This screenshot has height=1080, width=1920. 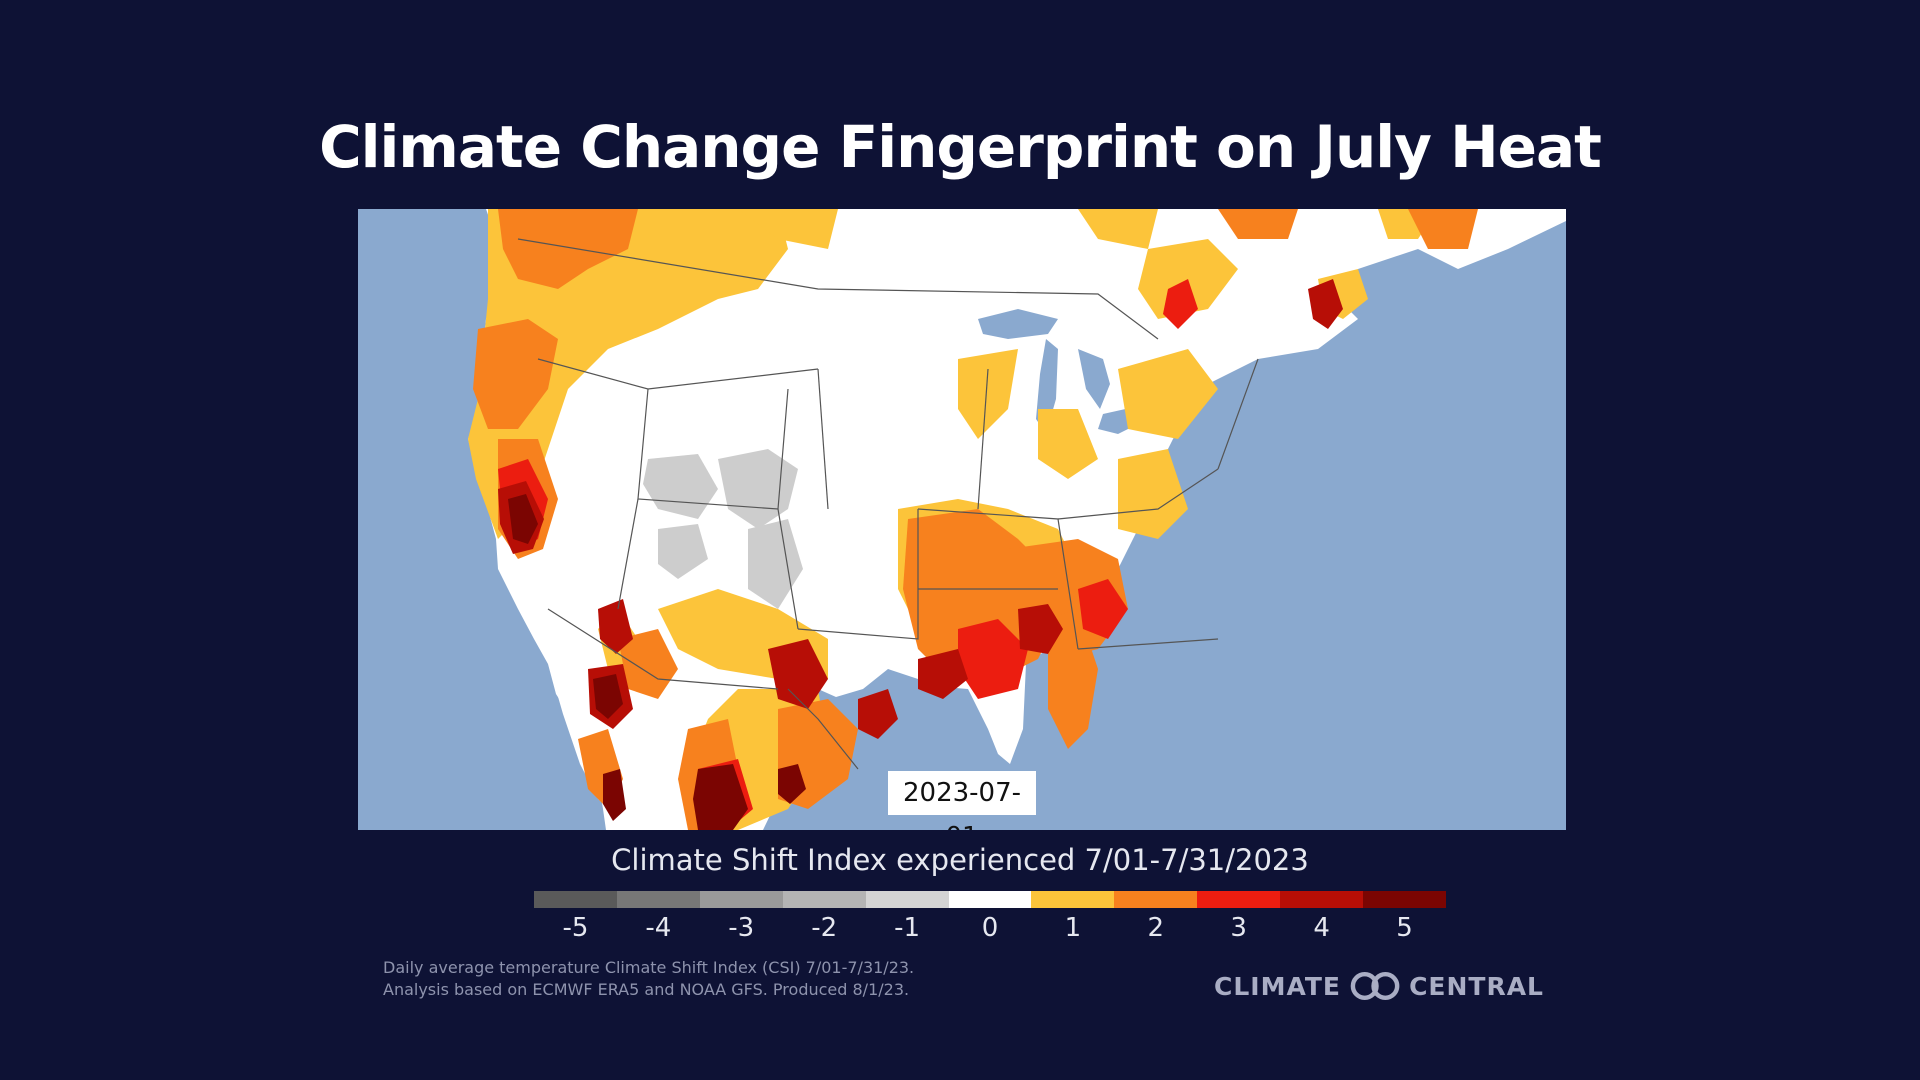 What do you see at coordinates (1321, 928) in the screenshot?
I see `legend-tick: 4` at bounding box center [1321, 928].